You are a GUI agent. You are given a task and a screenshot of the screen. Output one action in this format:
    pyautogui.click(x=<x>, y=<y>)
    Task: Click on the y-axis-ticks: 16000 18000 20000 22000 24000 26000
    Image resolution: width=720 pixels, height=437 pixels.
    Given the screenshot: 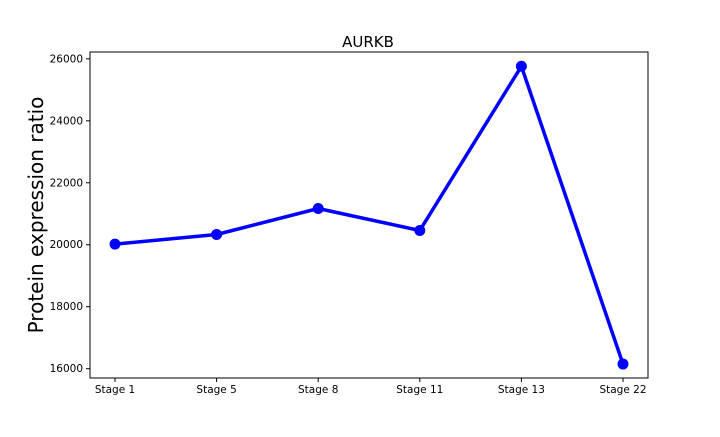 What is the action you would take?
    pyautogui.click(x=70, y=214)
    